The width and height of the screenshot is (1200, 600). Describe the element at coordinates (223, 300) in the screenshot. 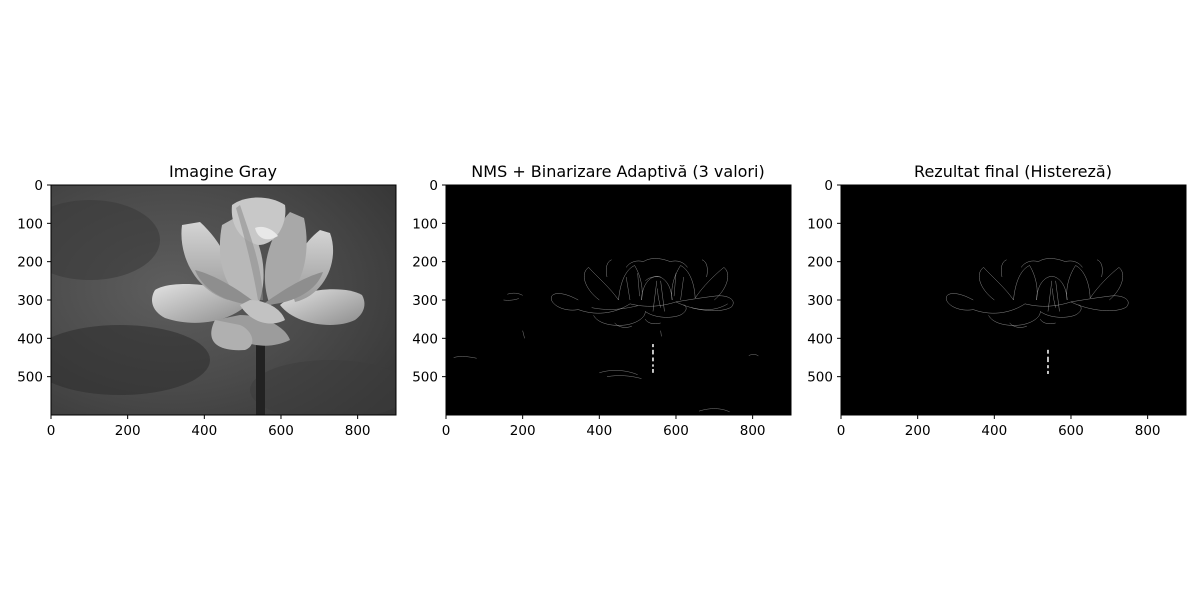

I see `grayscale-lotus-image` at that location.